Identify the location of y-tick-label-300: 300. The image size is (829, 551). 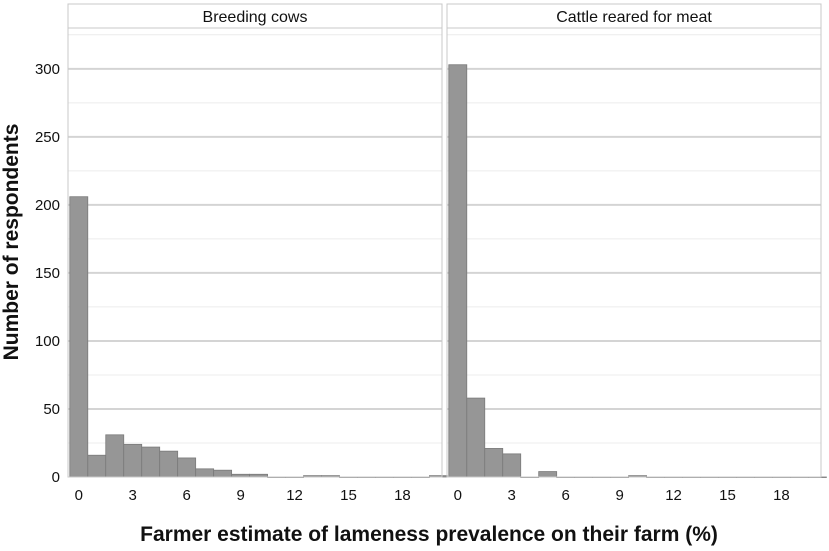
(47, 69).